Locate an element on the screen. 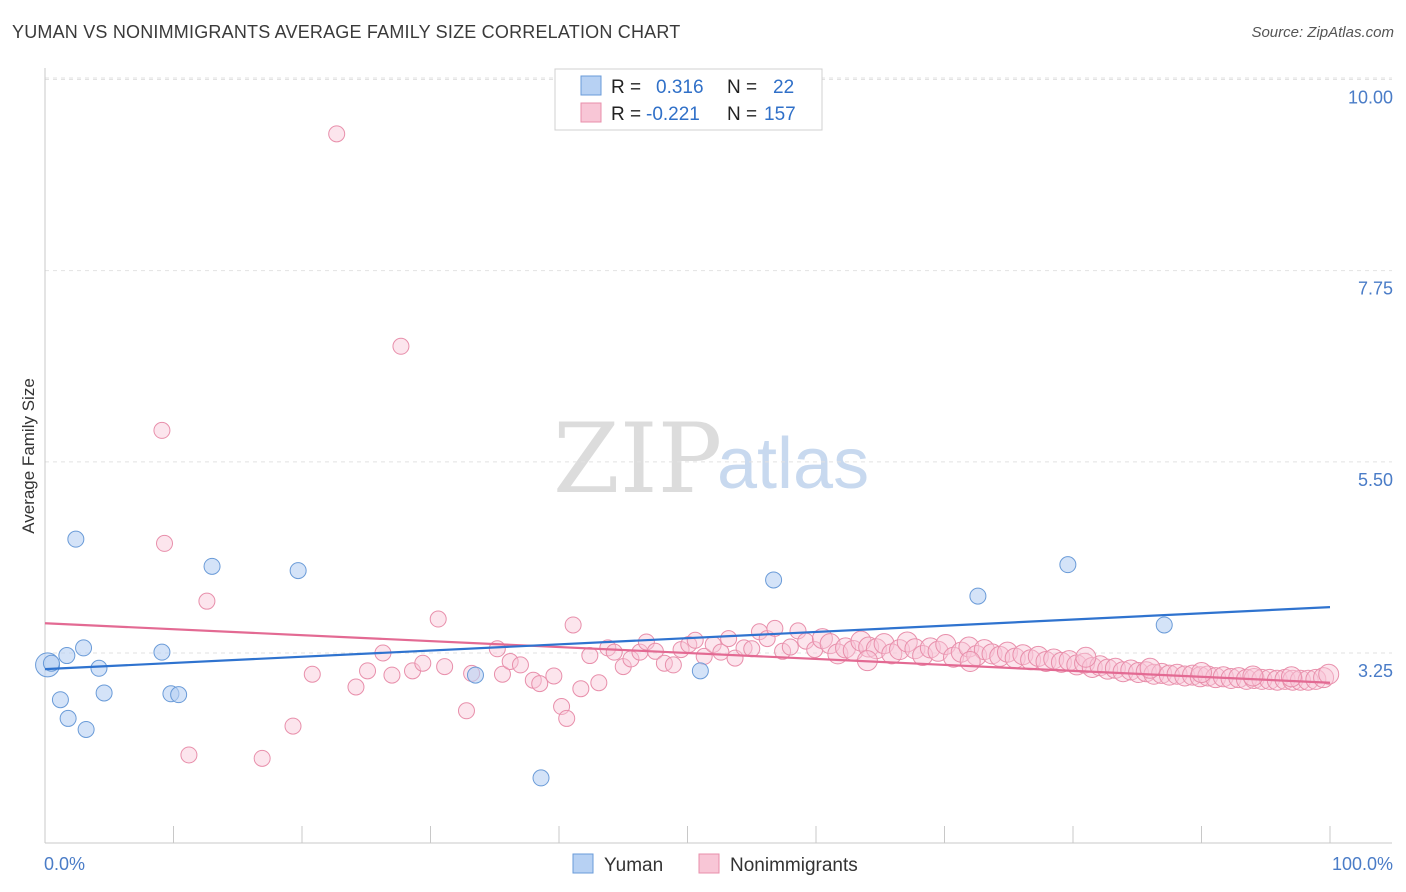 The height and width of the screenshot is (892, 1406). legend-r-value-yuman: 0.316 is located at coordinates (680, 87).